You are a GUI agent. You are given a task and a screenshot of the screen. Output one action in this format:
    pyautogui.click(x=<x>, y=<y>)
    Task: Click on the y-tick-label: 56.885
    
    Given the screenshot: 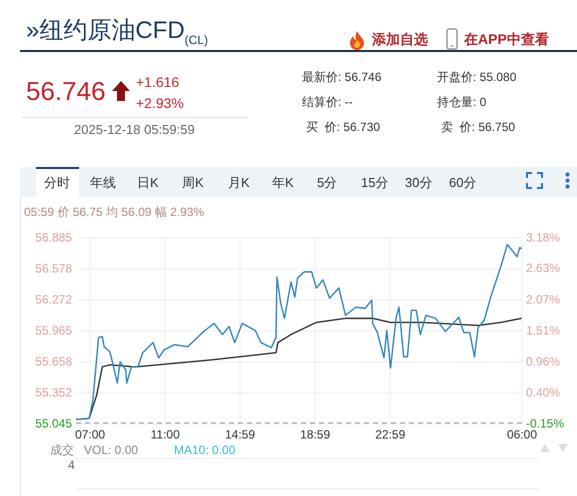 What is the action you would take?
    pyautogui.click(x=53, y=237)
    